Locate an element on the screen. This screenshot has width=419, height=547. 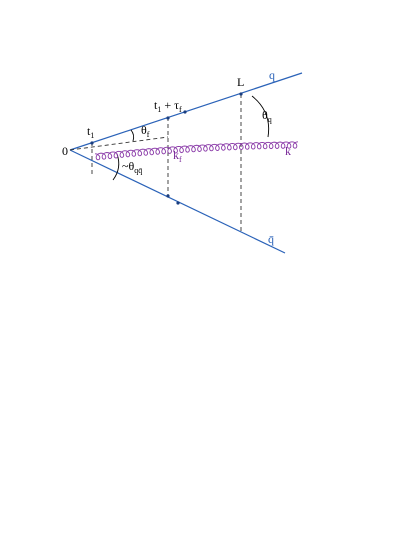
dashed-guides is located at coordinates (155, 164).